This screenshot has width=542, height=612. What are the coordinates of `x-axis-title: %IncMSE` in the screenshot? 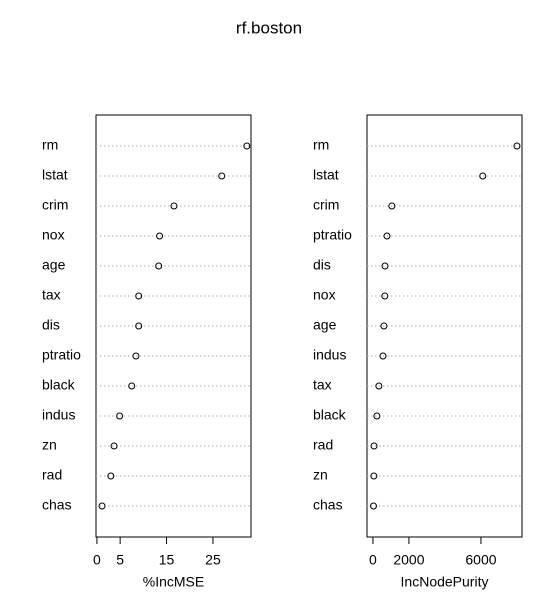 It's located at (173, 582).